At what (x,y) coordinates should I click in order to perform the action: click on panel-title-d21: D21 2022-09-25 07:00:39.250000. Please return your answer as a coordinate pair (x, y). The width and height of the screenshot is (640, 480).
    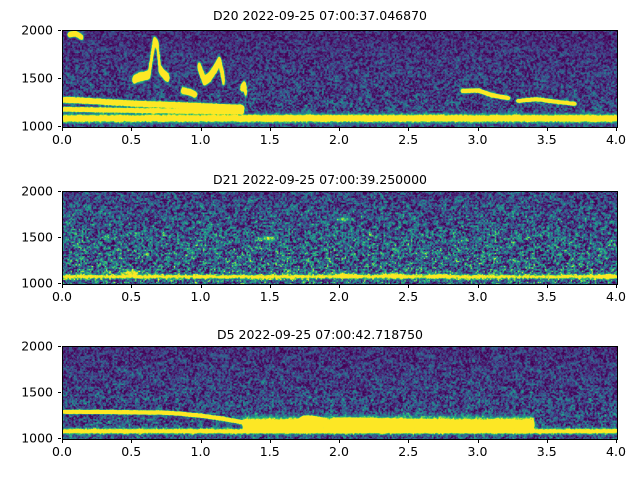
    Looking at the image, I should click on (320, 179).